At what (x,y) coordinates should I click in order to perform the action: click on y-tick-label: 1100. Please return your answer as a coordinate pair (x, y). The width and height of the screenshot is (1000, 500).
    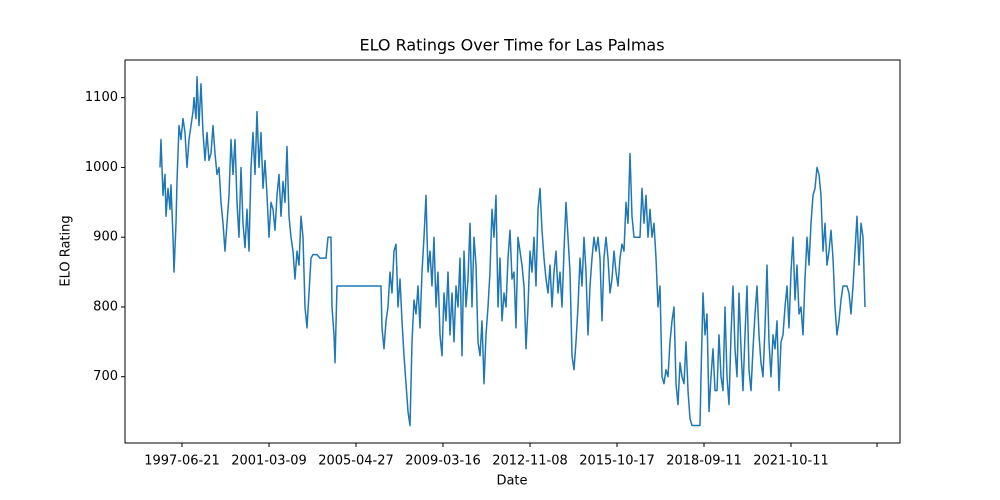
    Looking at the image, I should click on (101, 97).